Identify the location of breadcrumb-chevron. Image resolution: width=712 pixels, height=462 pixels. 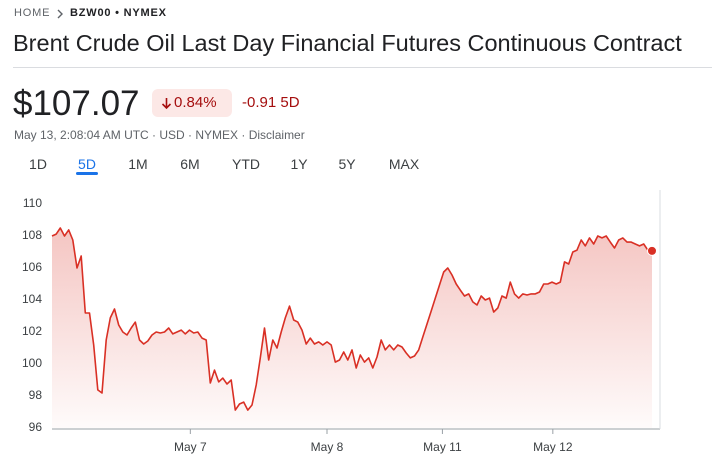
(60, 14).